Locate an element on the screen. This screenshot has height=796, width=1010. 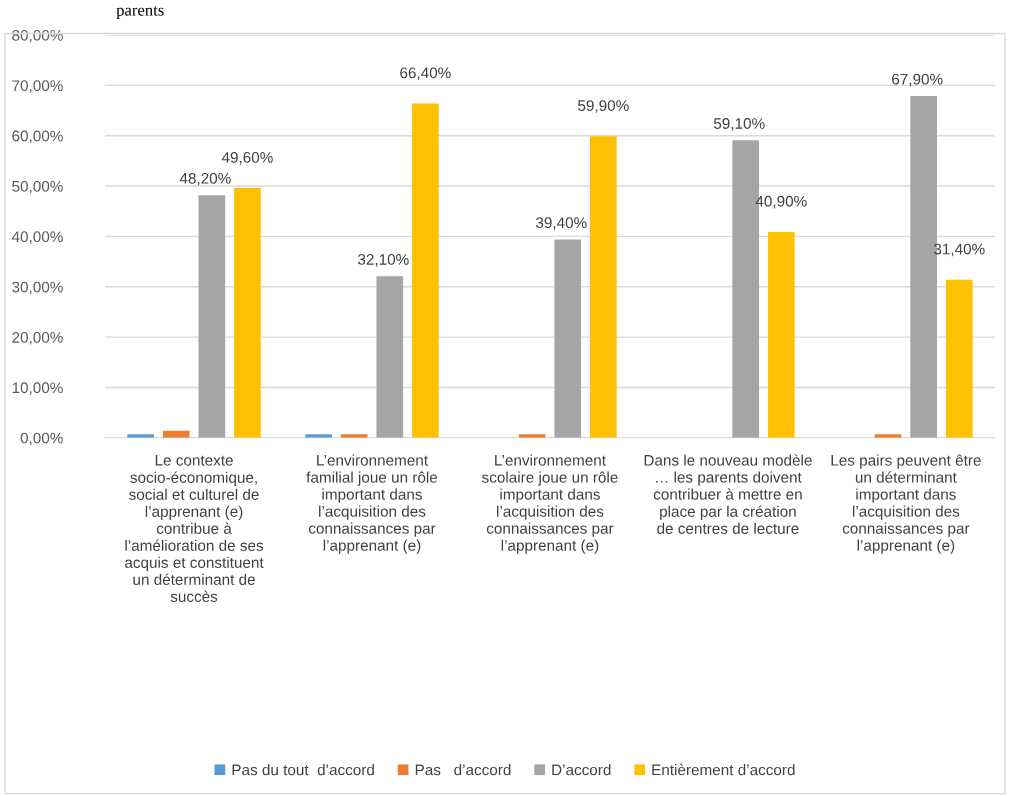
legend-label: Pas du tout d’accord is located at coordinates (303, 770).